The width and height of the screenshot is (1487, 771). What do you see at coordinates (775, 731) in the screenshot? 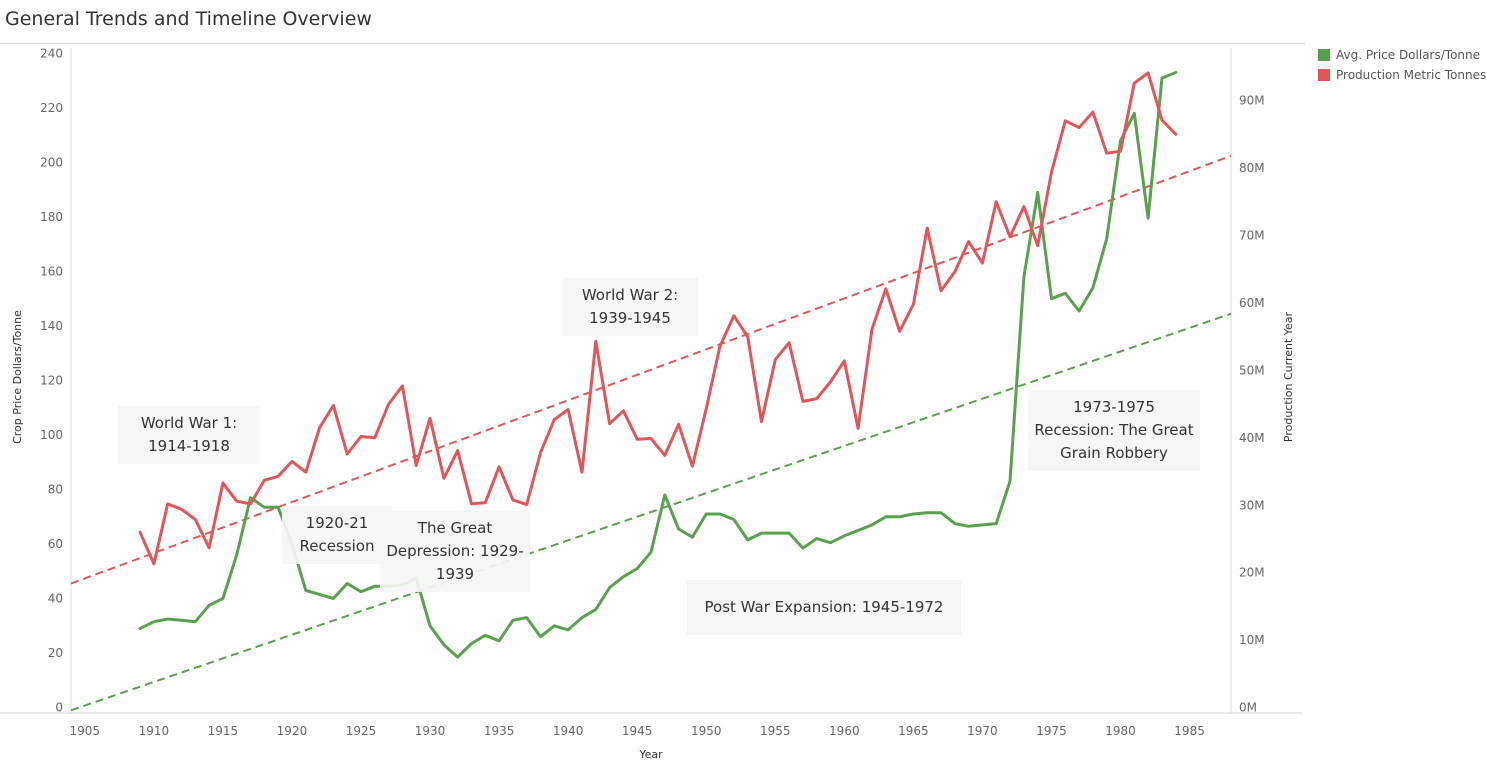
I see `x-tick-label: 1955` at bounding box center [775, 731].